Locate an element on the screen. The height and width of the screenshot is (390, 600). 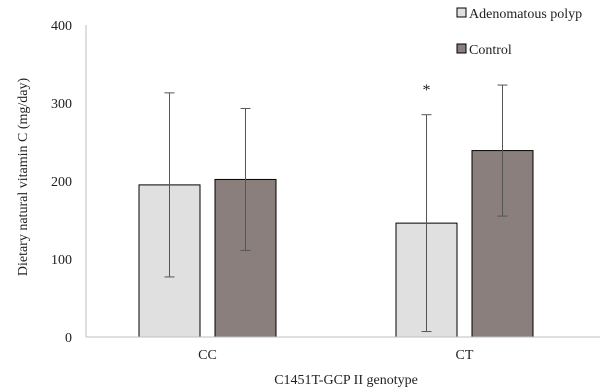
legend: Adenomatous polyp Control is located at coordinates (519, 32).